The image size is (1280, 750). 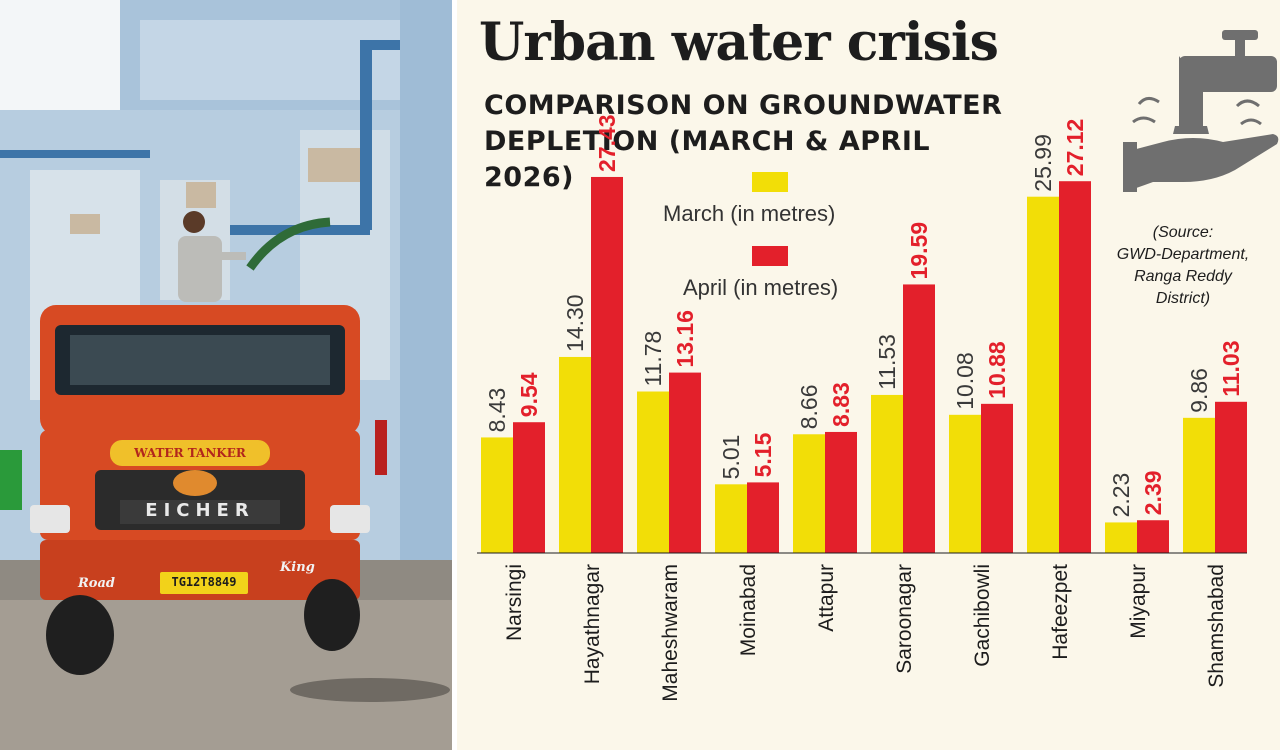 I want to click on bar-april-saroonagar, so click(x=919, y=418).